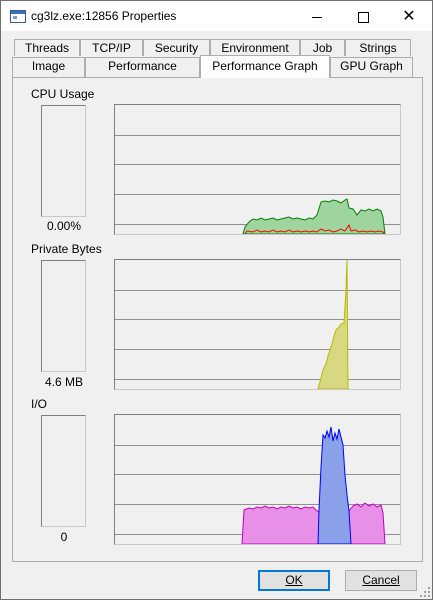 This screenshot has height=600, width=433. Describe the element at coordinates (63, 94) in the screenshot. I see `cpu-usage-label: CPU Usage` at that location.